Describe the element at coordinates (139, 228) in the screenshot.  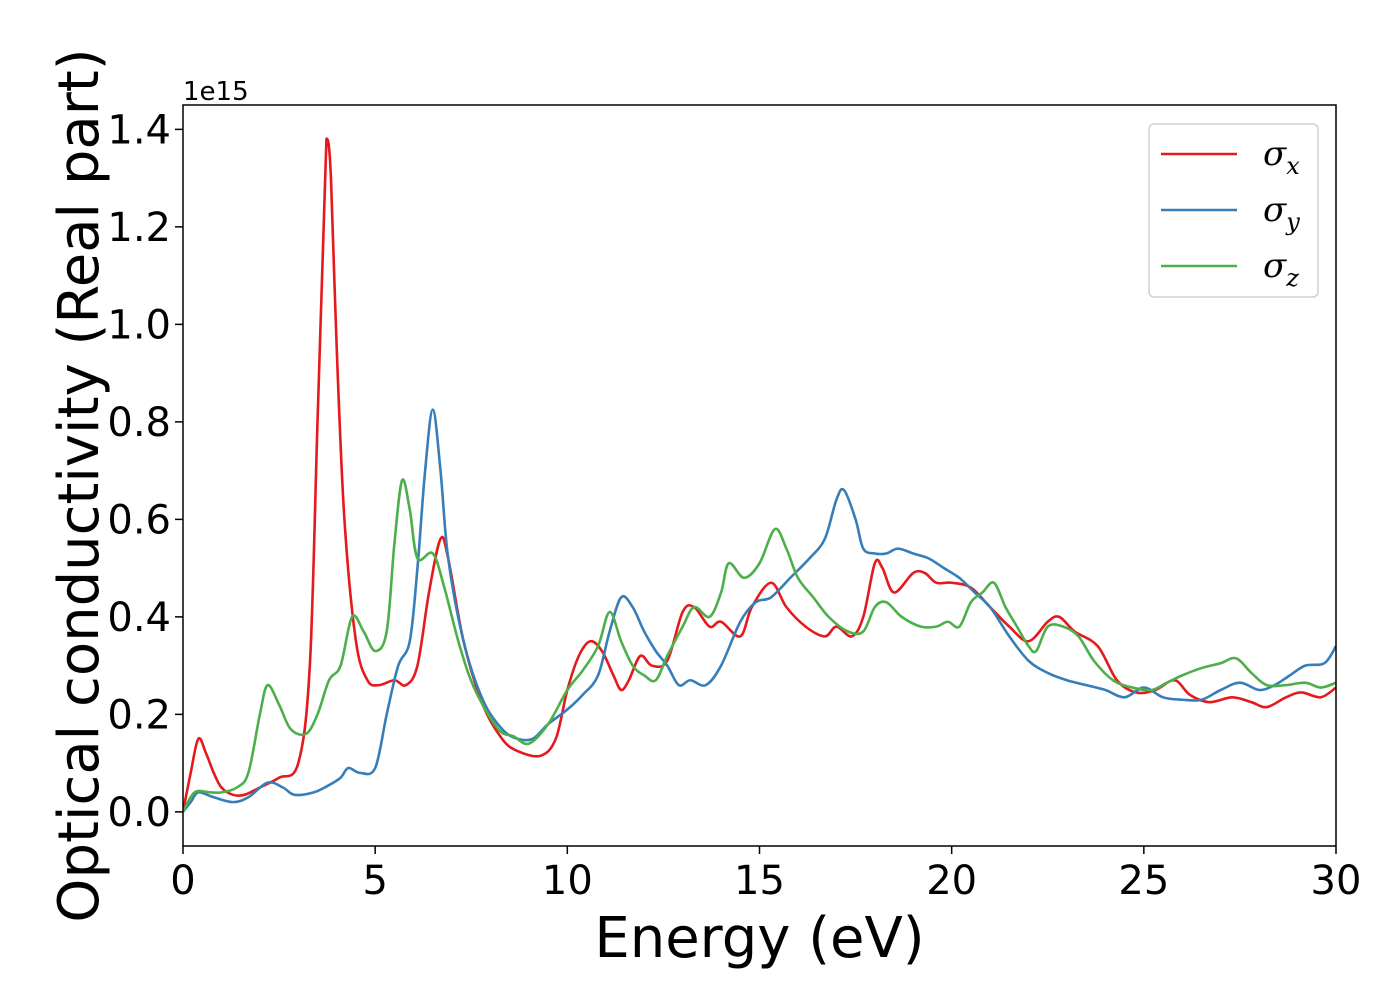
I see `y-tick-label: 1.2` at that location.